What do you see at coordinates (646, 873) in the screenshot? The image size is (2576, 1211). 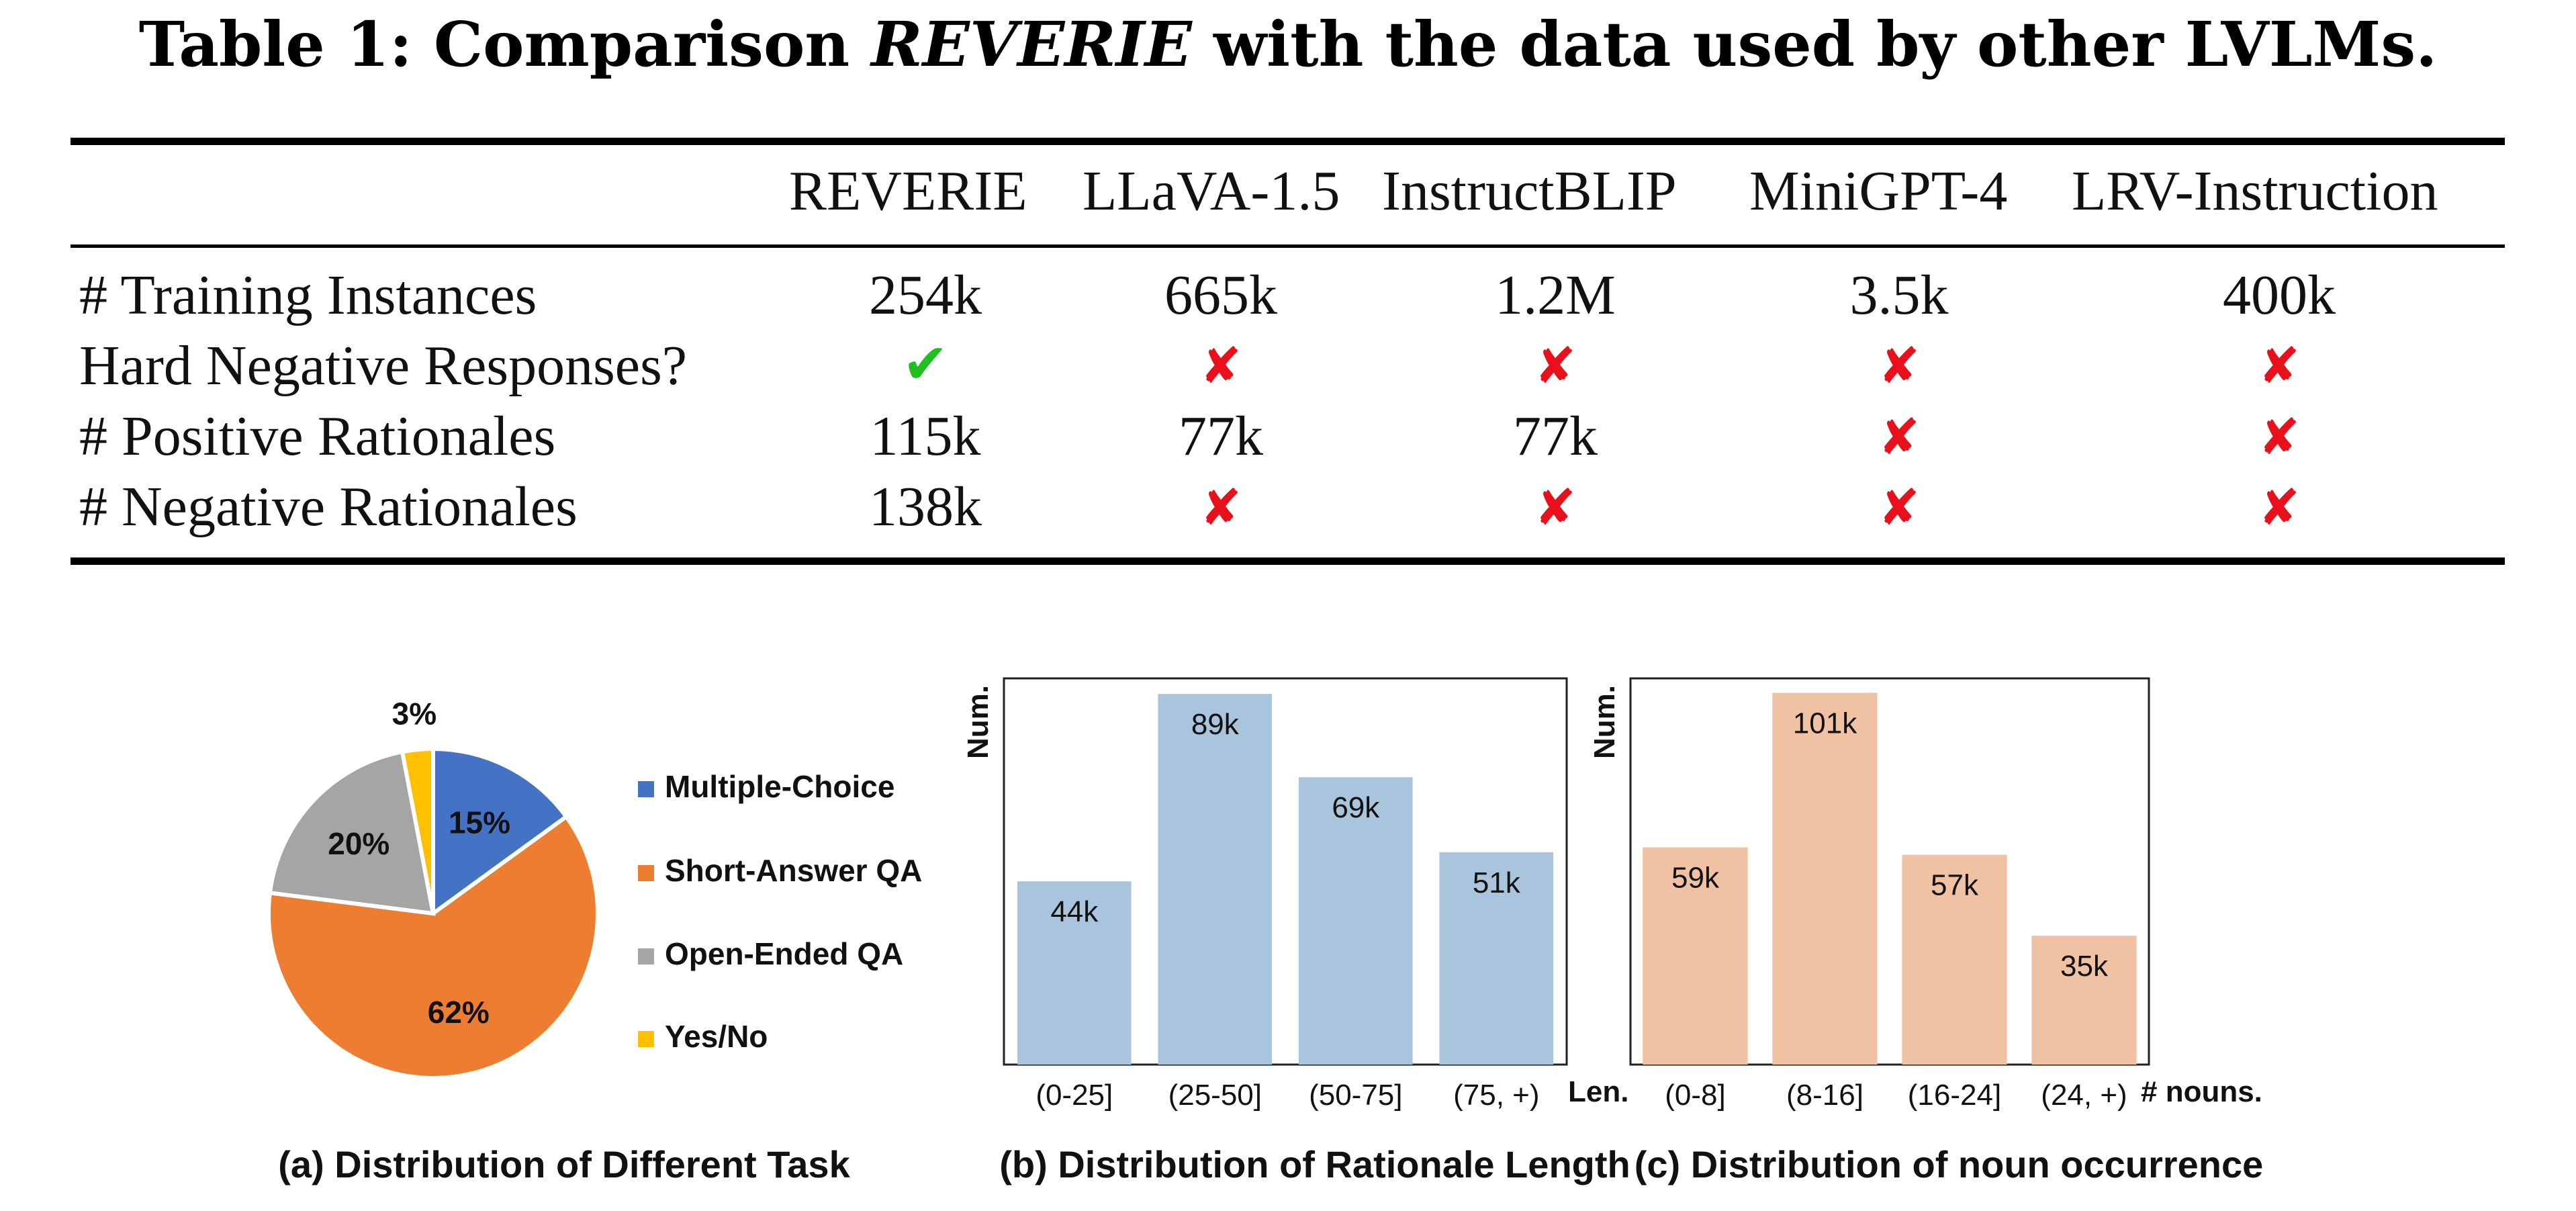 I see `legend-swatch-short-answer` at bounding box center [646, 873].